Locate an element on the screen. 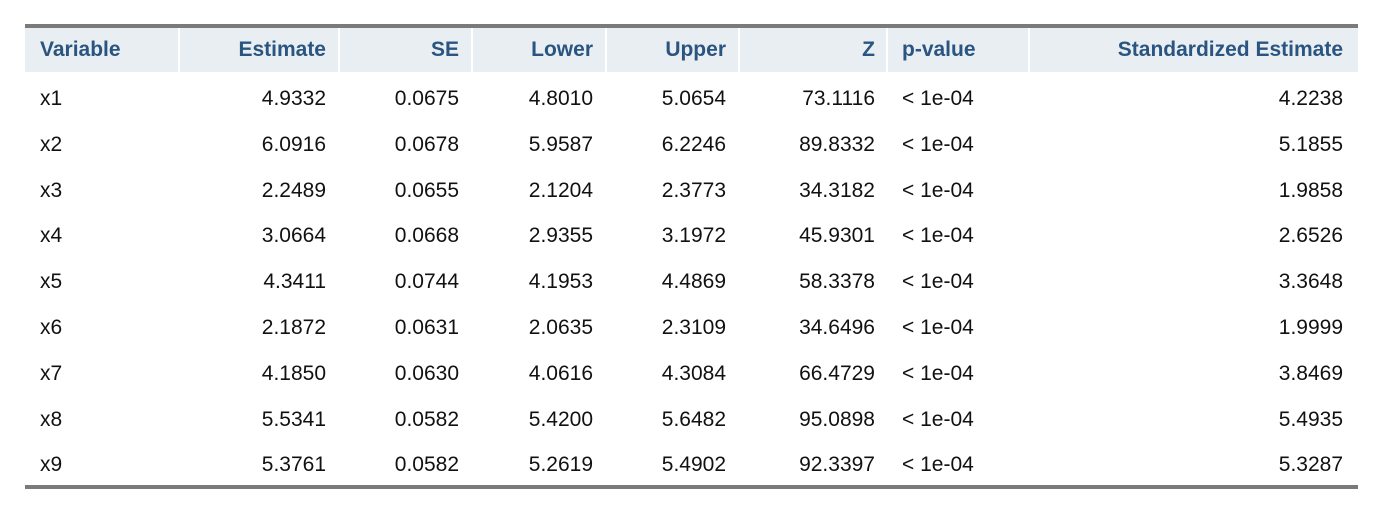 This screenshot has height=513, width=1383. table-cell: 4.1850 is located at coordinates (293, 373).